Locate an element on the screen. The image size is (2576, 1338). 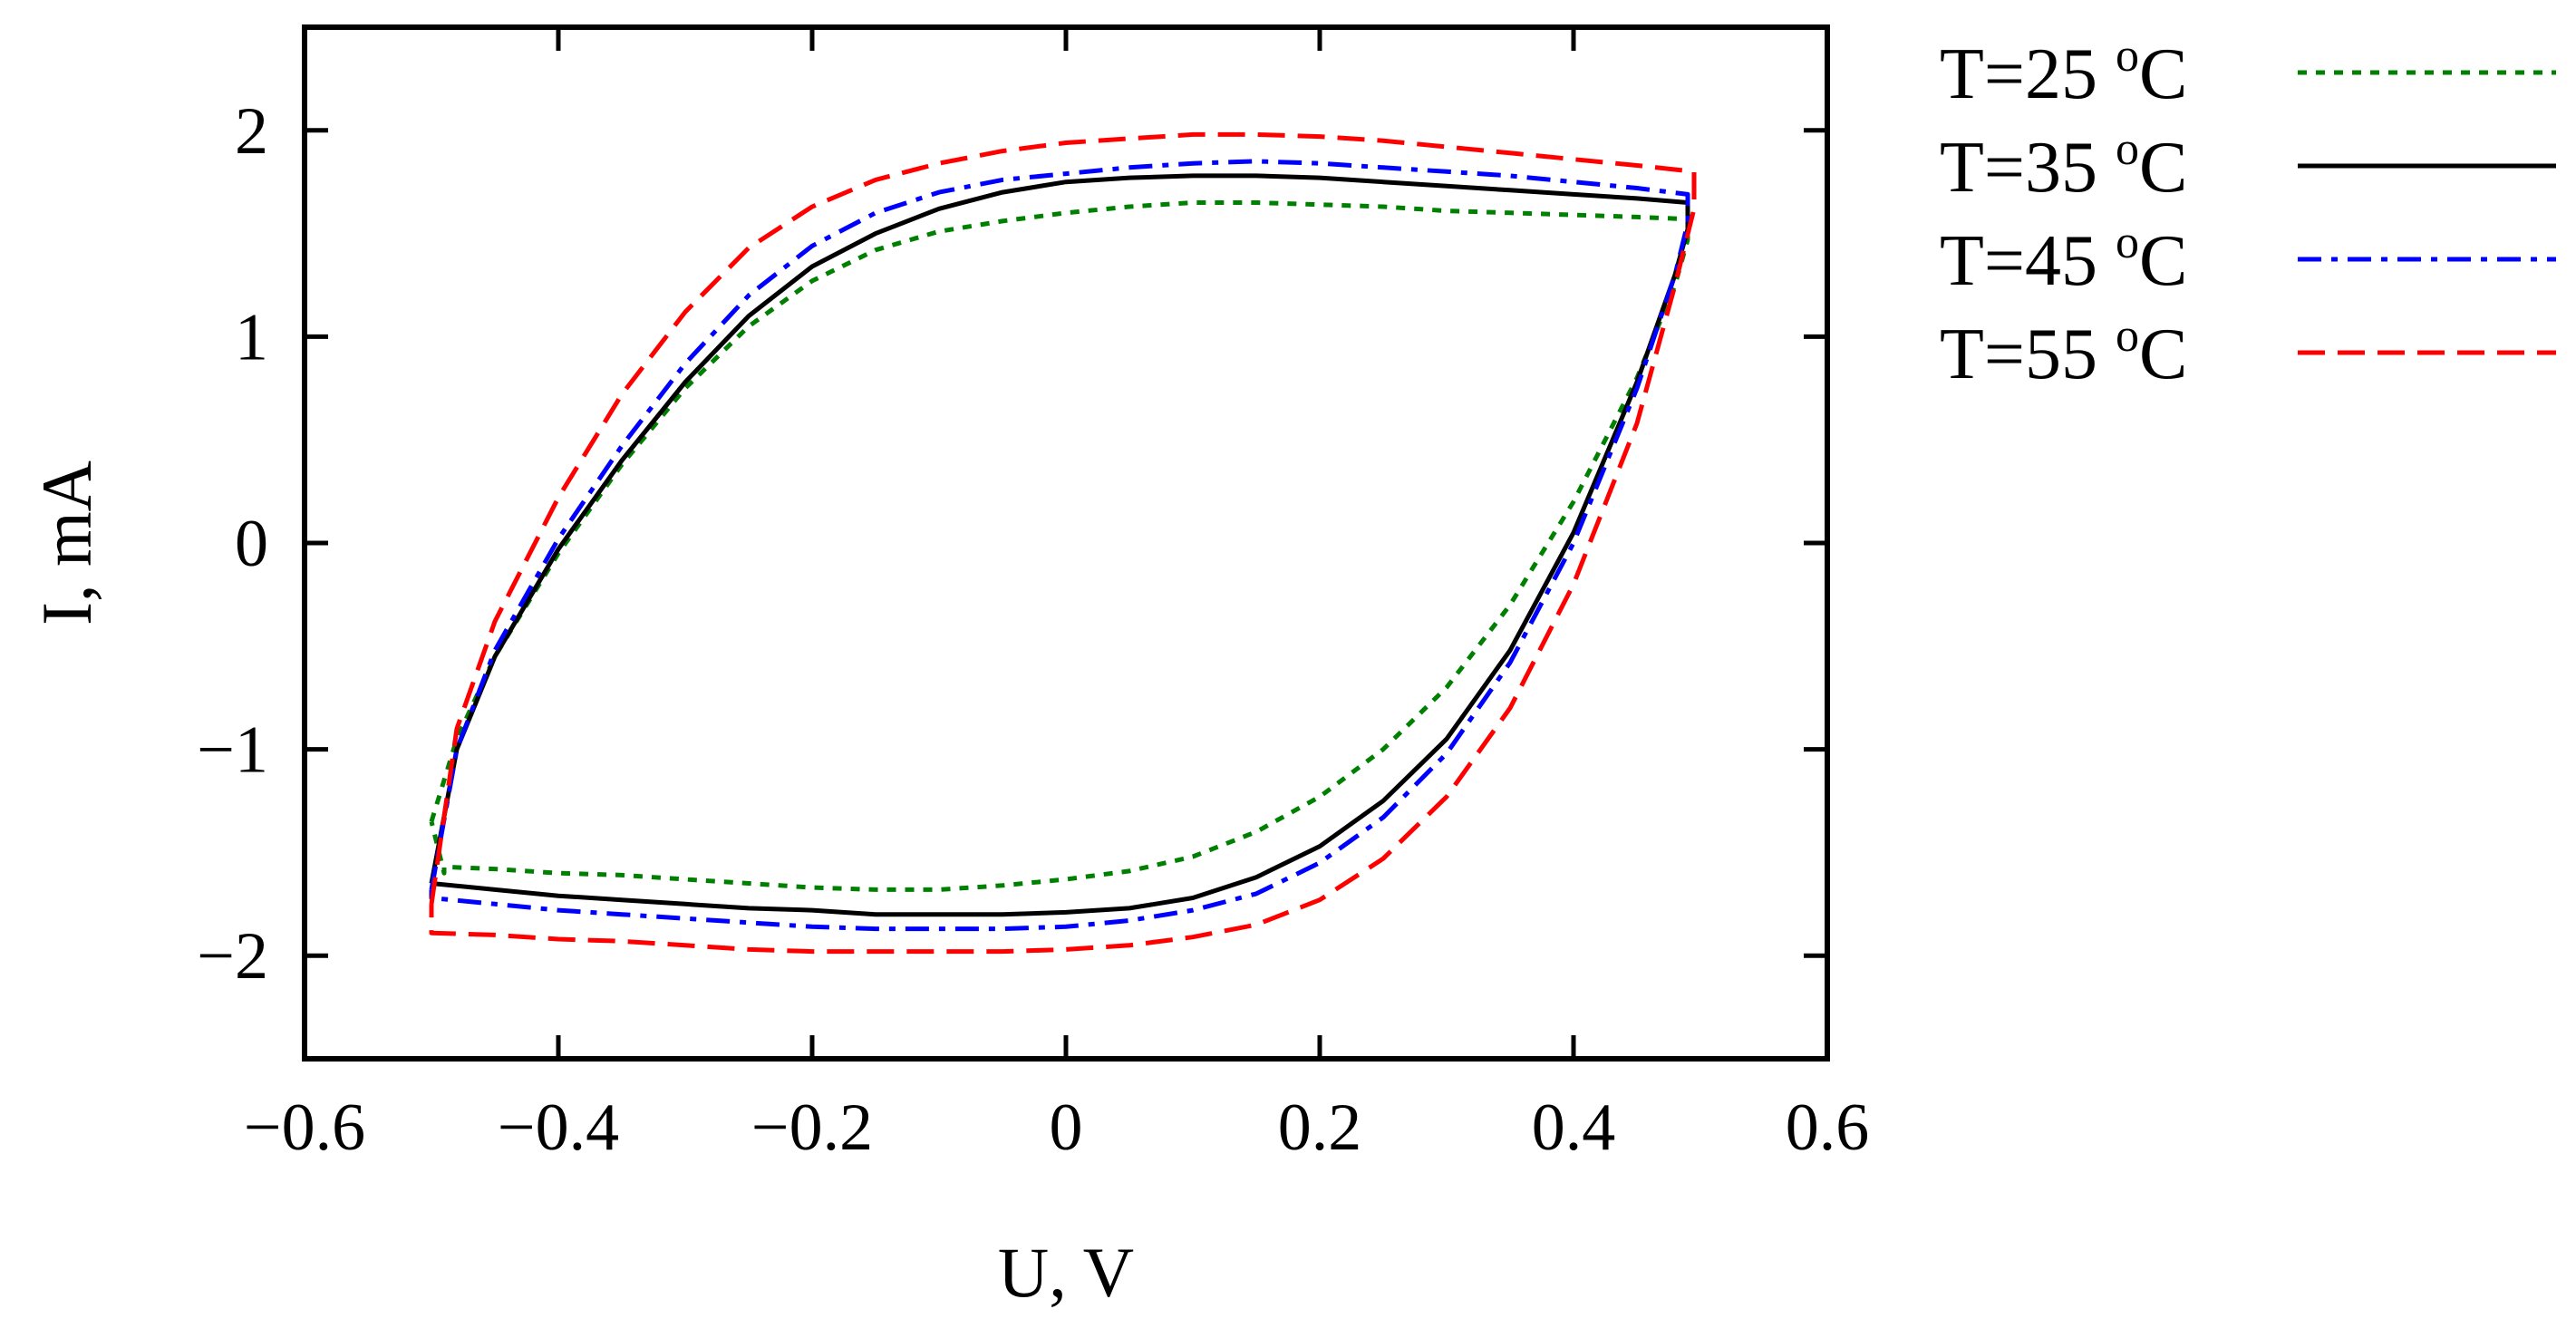
y-tick-label: 1 is located at coordinates (251, 337).